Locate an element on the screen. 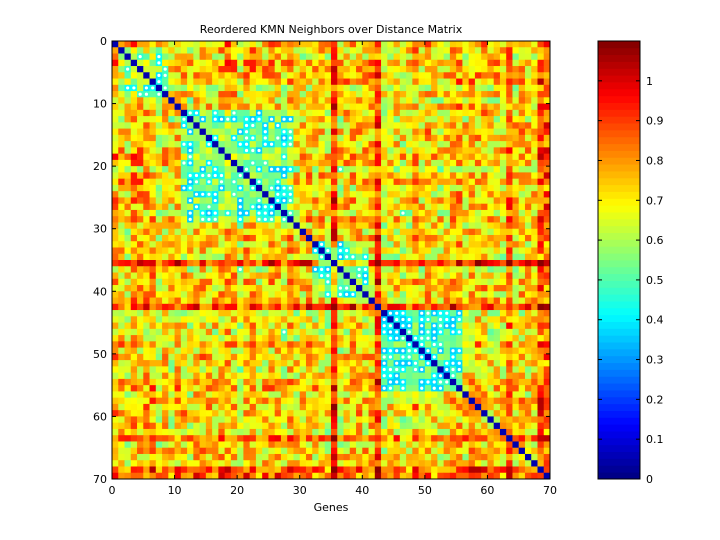  neighbor-marker is located at coordinates (284, 138).